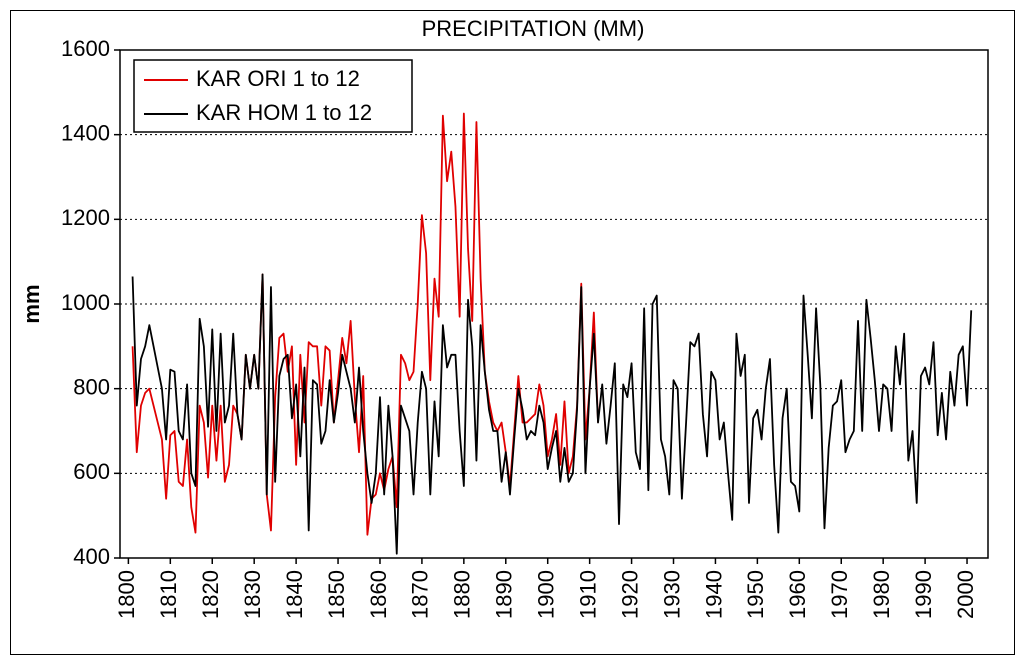  Describe the element at coordinates (284, 112) in the screenshot. I see `legend-label: KAR HOM 1 to 12` at that location.